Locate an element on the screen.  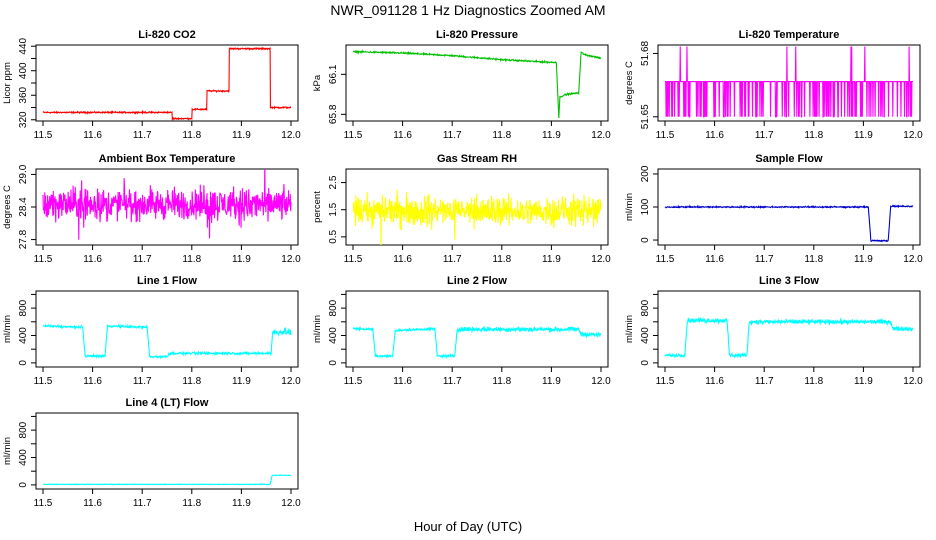
chart6-ytick-label-0: 0 is located at coordinates (23, 363).